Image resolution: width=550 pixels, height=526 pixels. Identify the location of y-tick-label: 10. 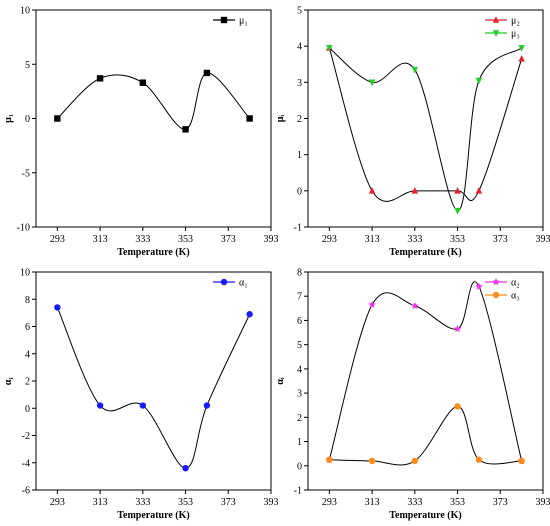
(25, 273).